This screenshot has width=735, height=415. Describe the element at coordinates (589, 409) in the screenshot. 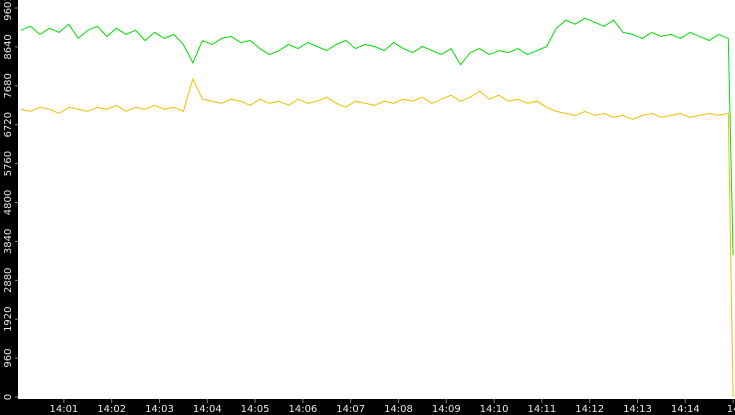

I see `x-tick-label: 14:12` at that location.